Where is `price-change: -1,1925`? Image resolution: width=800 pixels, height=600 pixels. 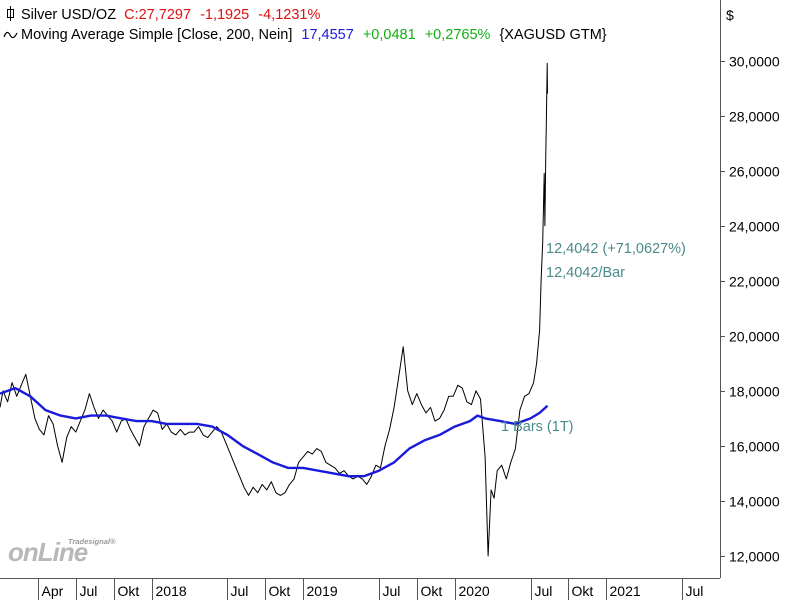
price-change: -1,1925 is located at coordinates (224, 15).